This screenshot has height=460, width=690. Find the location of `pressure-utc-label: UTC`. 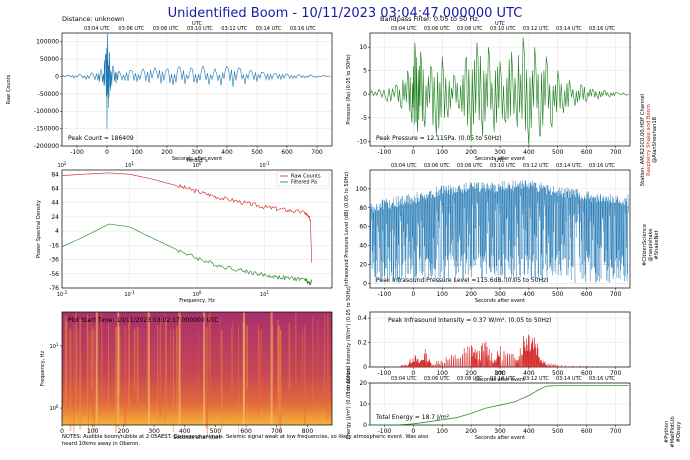

pressure-utc-label: UTC is located at coordinates (500, 24).